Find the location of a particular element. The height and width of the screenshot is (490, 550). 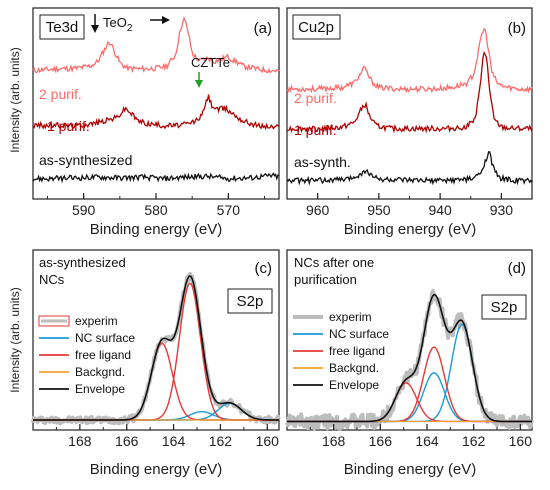

x-tick-label-a: 590 is located at coordinates (84, 210).